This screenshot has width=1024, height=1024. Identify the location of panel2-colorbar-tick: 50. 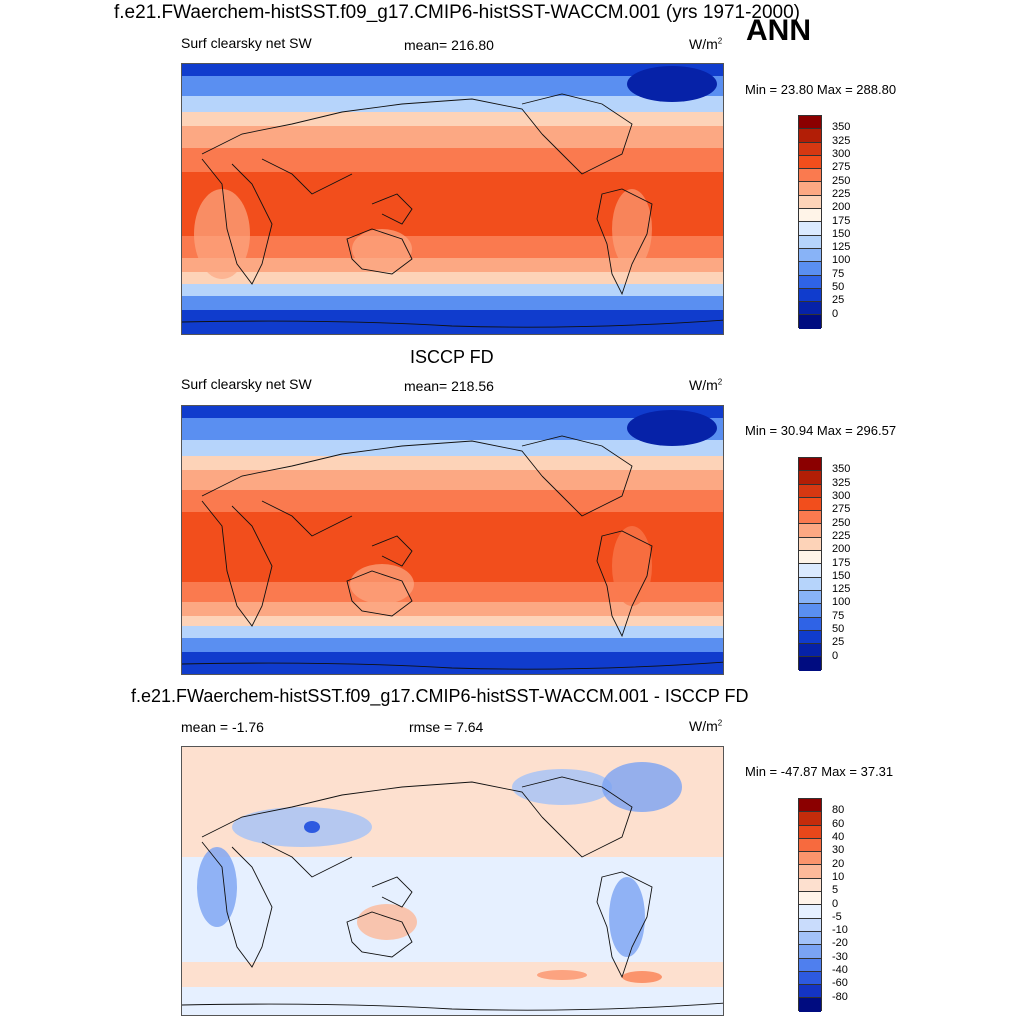
(838, 629).